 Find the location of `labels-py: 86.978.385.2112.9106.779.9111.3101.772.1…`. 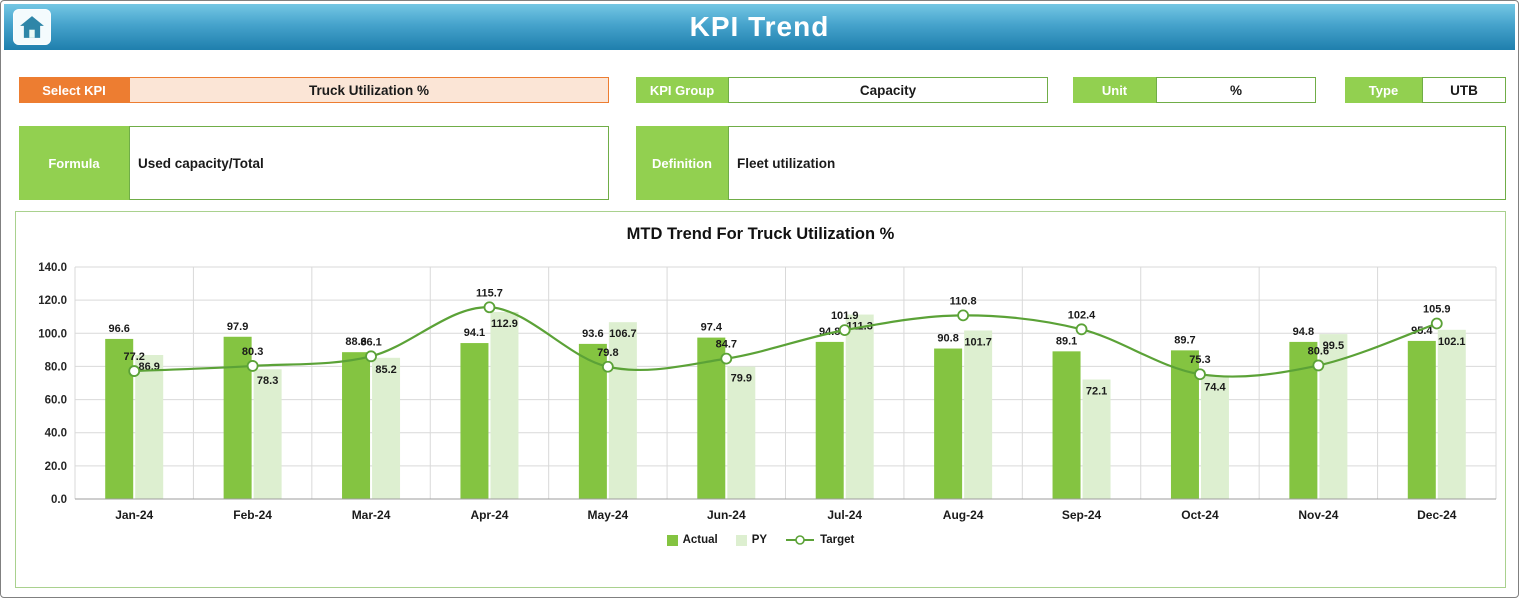

labels-py: 86.978.385.2112.9106.779.9111.3101.772.1… is located at coordinates (801, 358).